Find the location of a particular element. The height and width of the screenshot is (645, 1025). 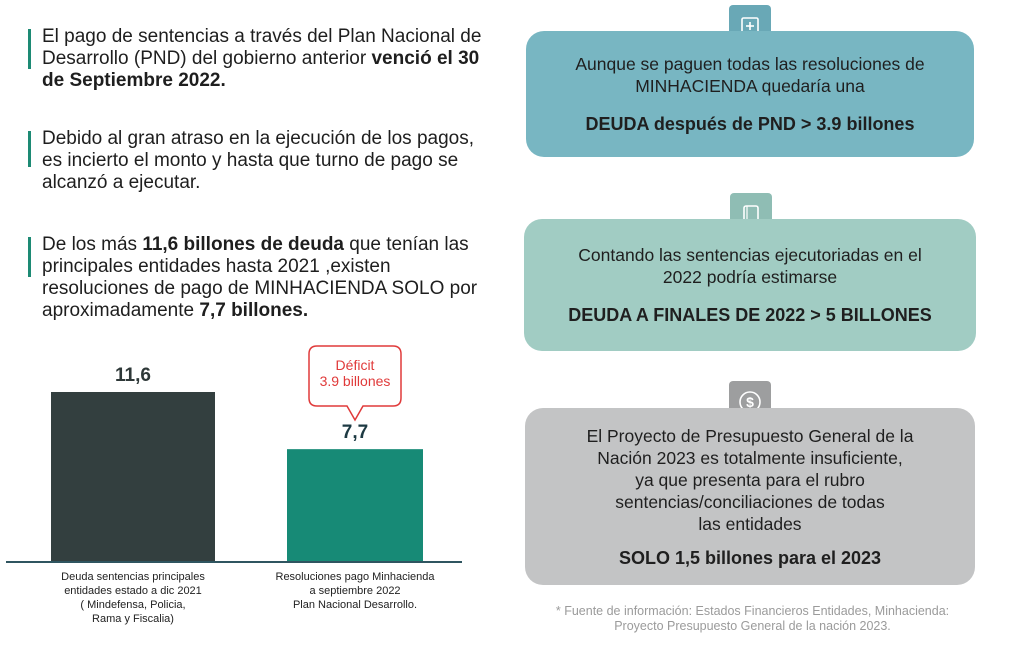

p1-bold: venció el 30 de Septiembre 2022. is located at coordinates (261, 69).